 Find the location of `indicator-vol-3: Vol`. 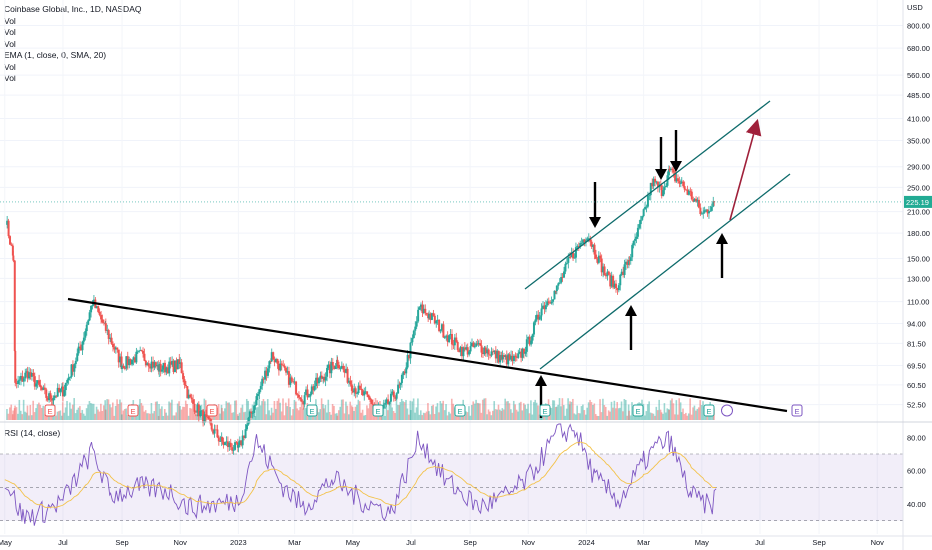

indicator-vol-3: Vol is located at coordinates (10, 43).